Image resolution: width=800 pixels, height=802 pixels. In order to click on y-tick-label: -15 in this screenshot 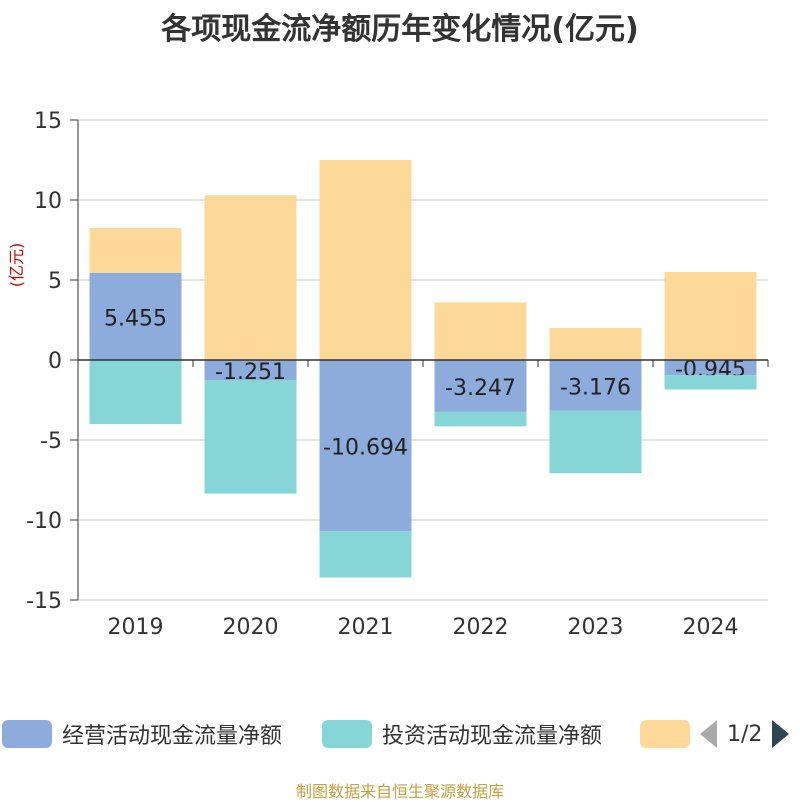, I will do `click(44, 601)`.